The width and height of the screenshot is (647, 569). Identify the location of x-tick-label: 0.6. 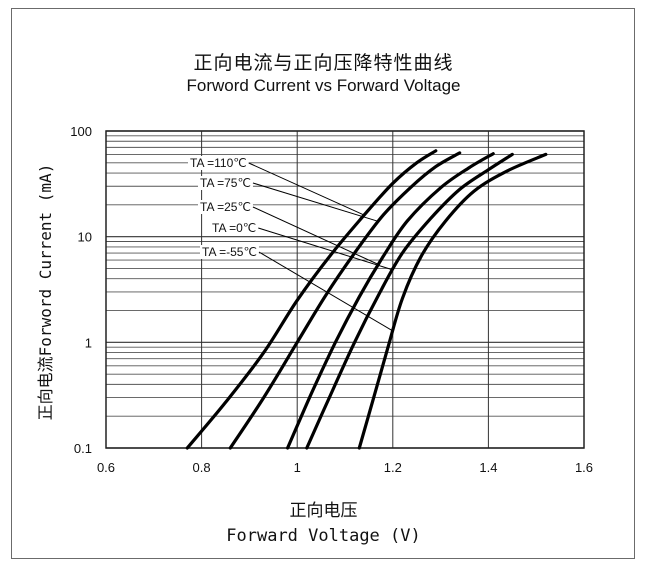
(106, 467).